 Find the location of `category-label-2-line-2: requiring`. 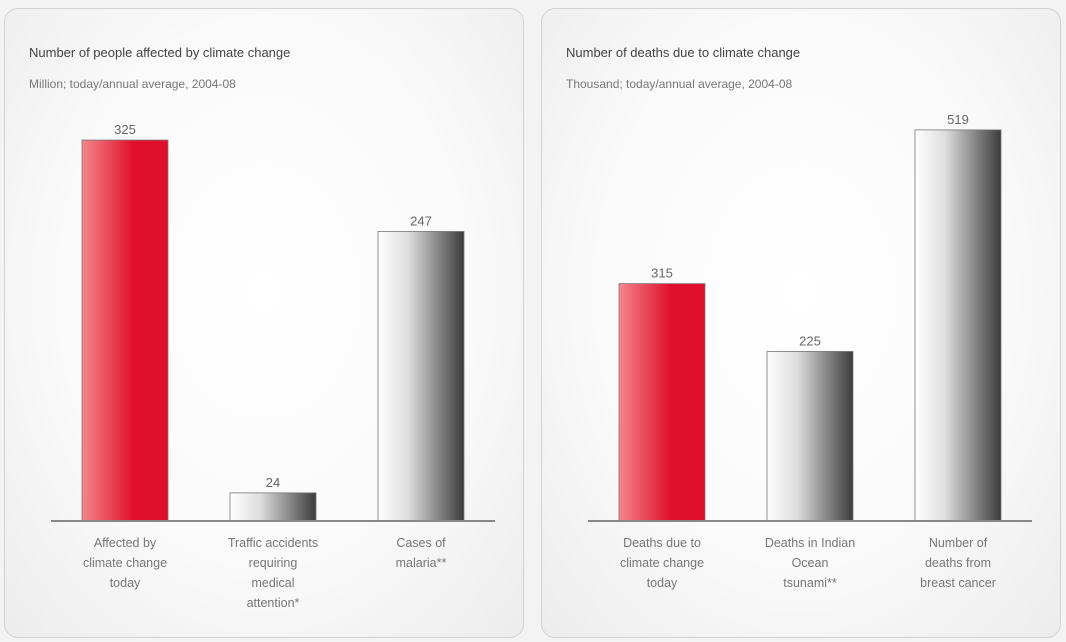

category-label-2-line-2: requiring is located at coordinates (273, 563).